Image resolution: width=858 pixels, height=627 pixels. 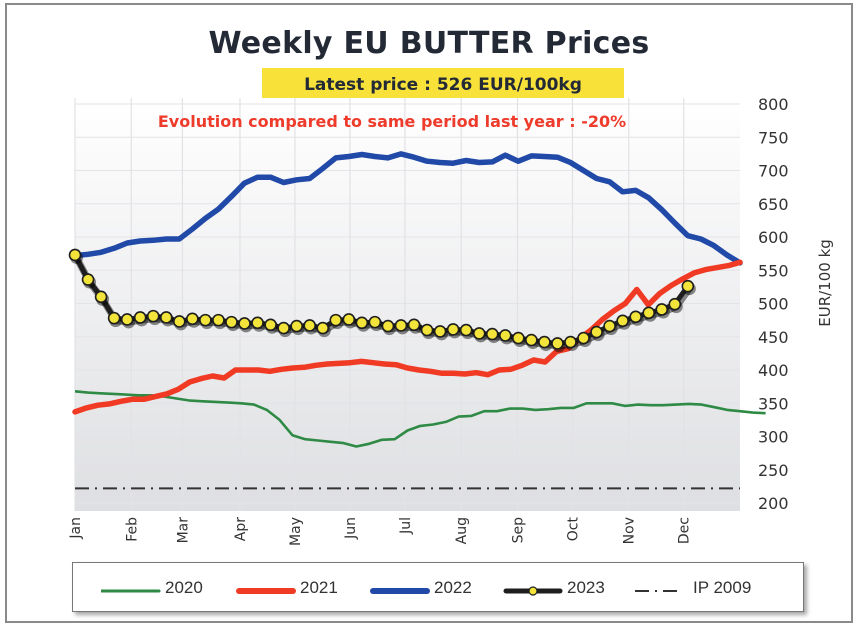 What do you see at coordinates (132, 529) in the screenshot?
I see `x-tick-label: Feb` at bounding box center [132, 529].